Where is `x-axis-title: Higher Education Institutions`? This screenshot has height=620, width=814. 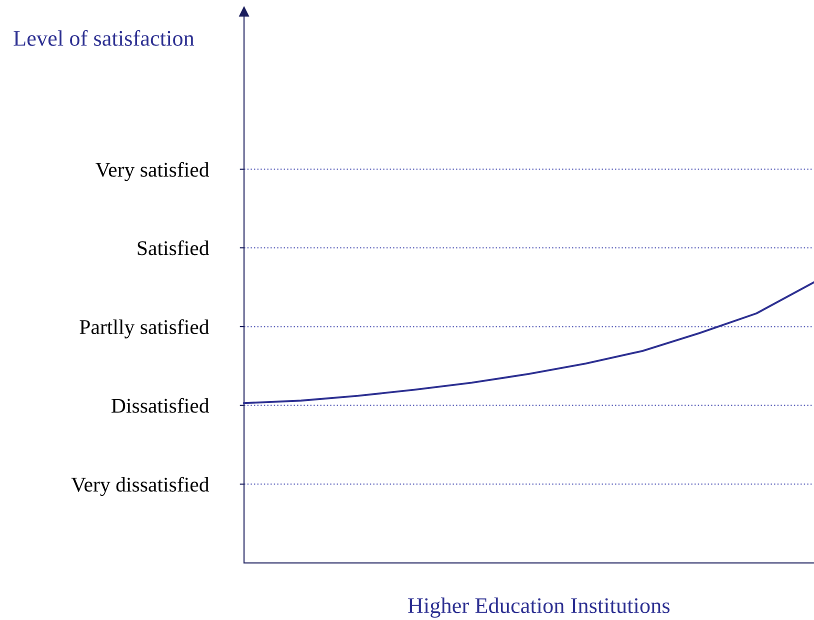 x-axis-title: Higher Education Institutions is located at coordinates (539, 607).